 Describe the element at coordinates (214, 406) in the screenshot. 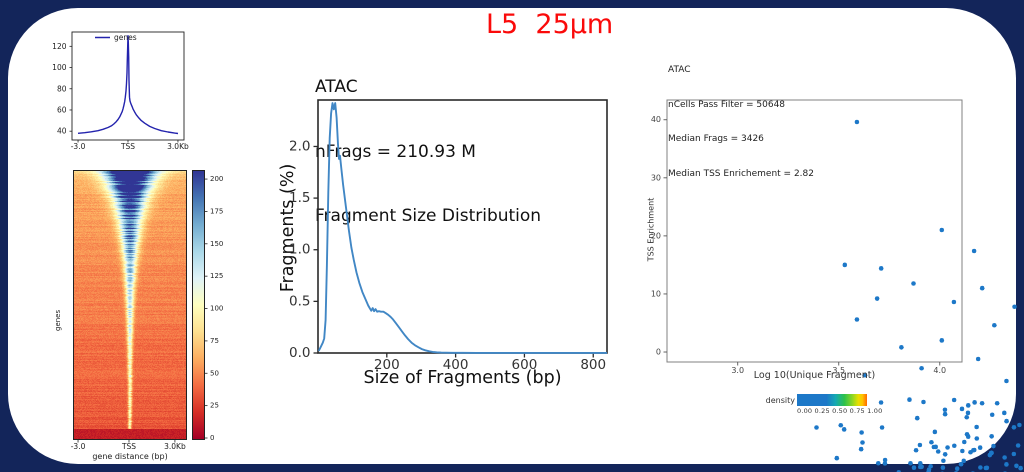

I see `svg-text: 25` at that location.